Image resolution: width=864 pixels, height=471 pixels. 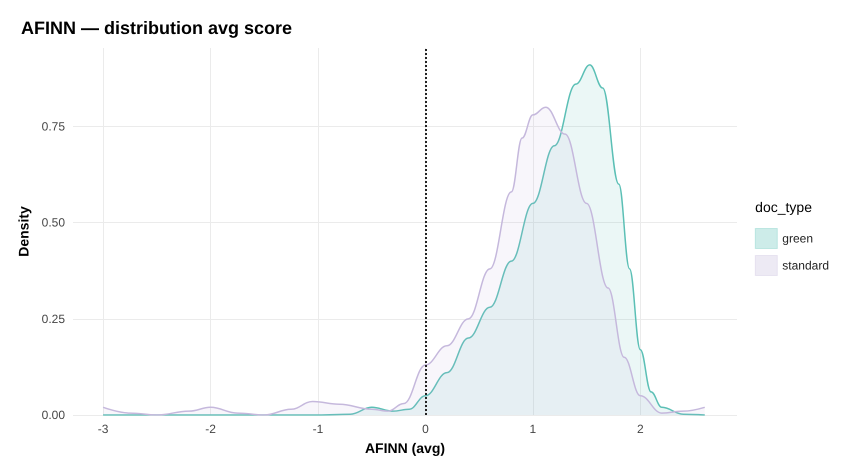 I want to click on legend-label: green, so click(x=798, y=239).